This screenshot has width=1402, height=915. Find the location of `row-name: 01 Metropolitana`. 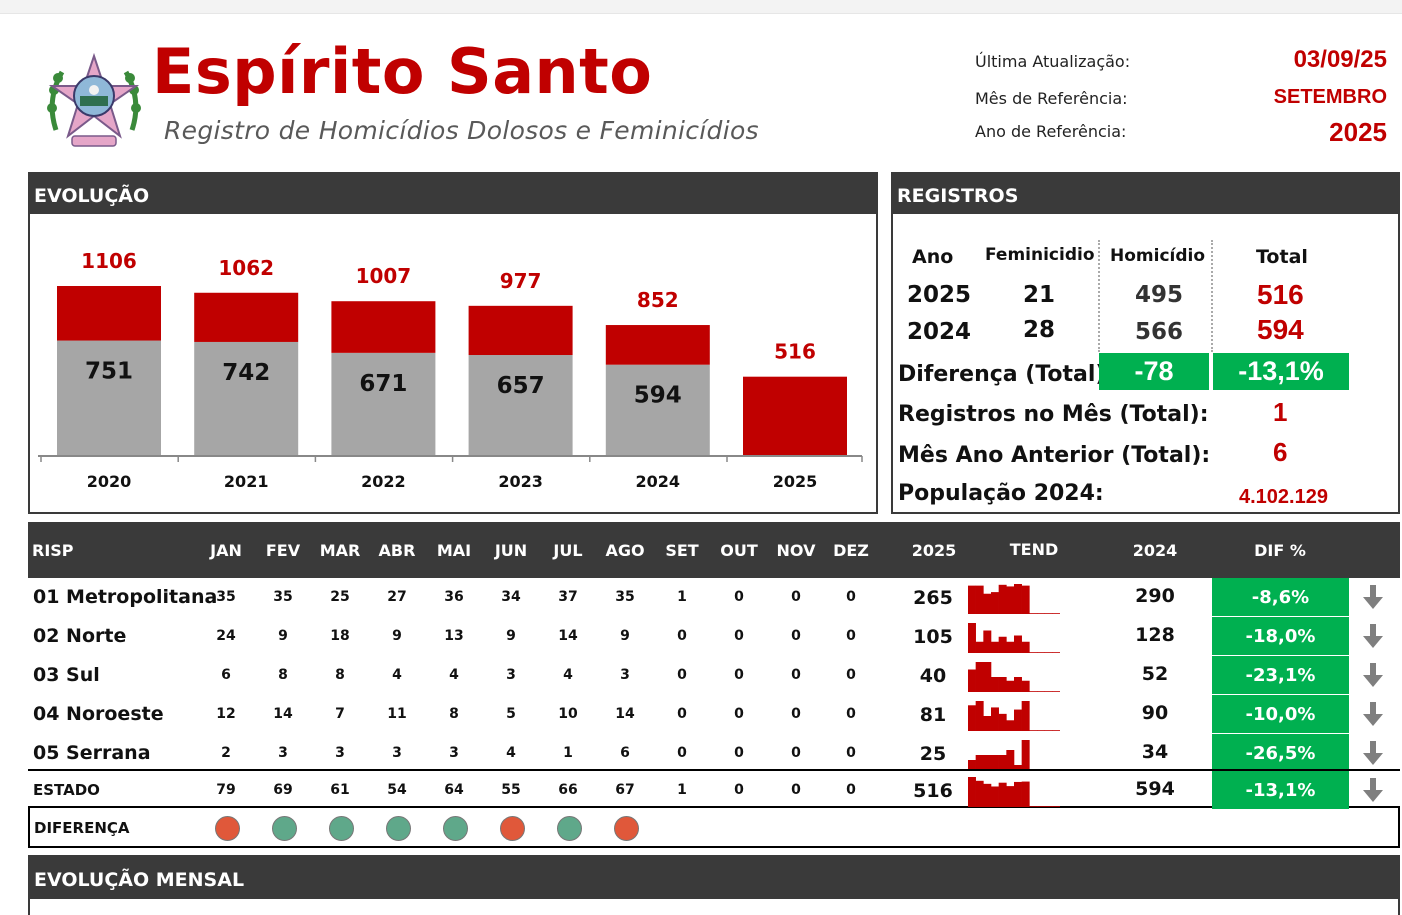

row-name: 01 Metropolitana is located at coordinates (125, 597).